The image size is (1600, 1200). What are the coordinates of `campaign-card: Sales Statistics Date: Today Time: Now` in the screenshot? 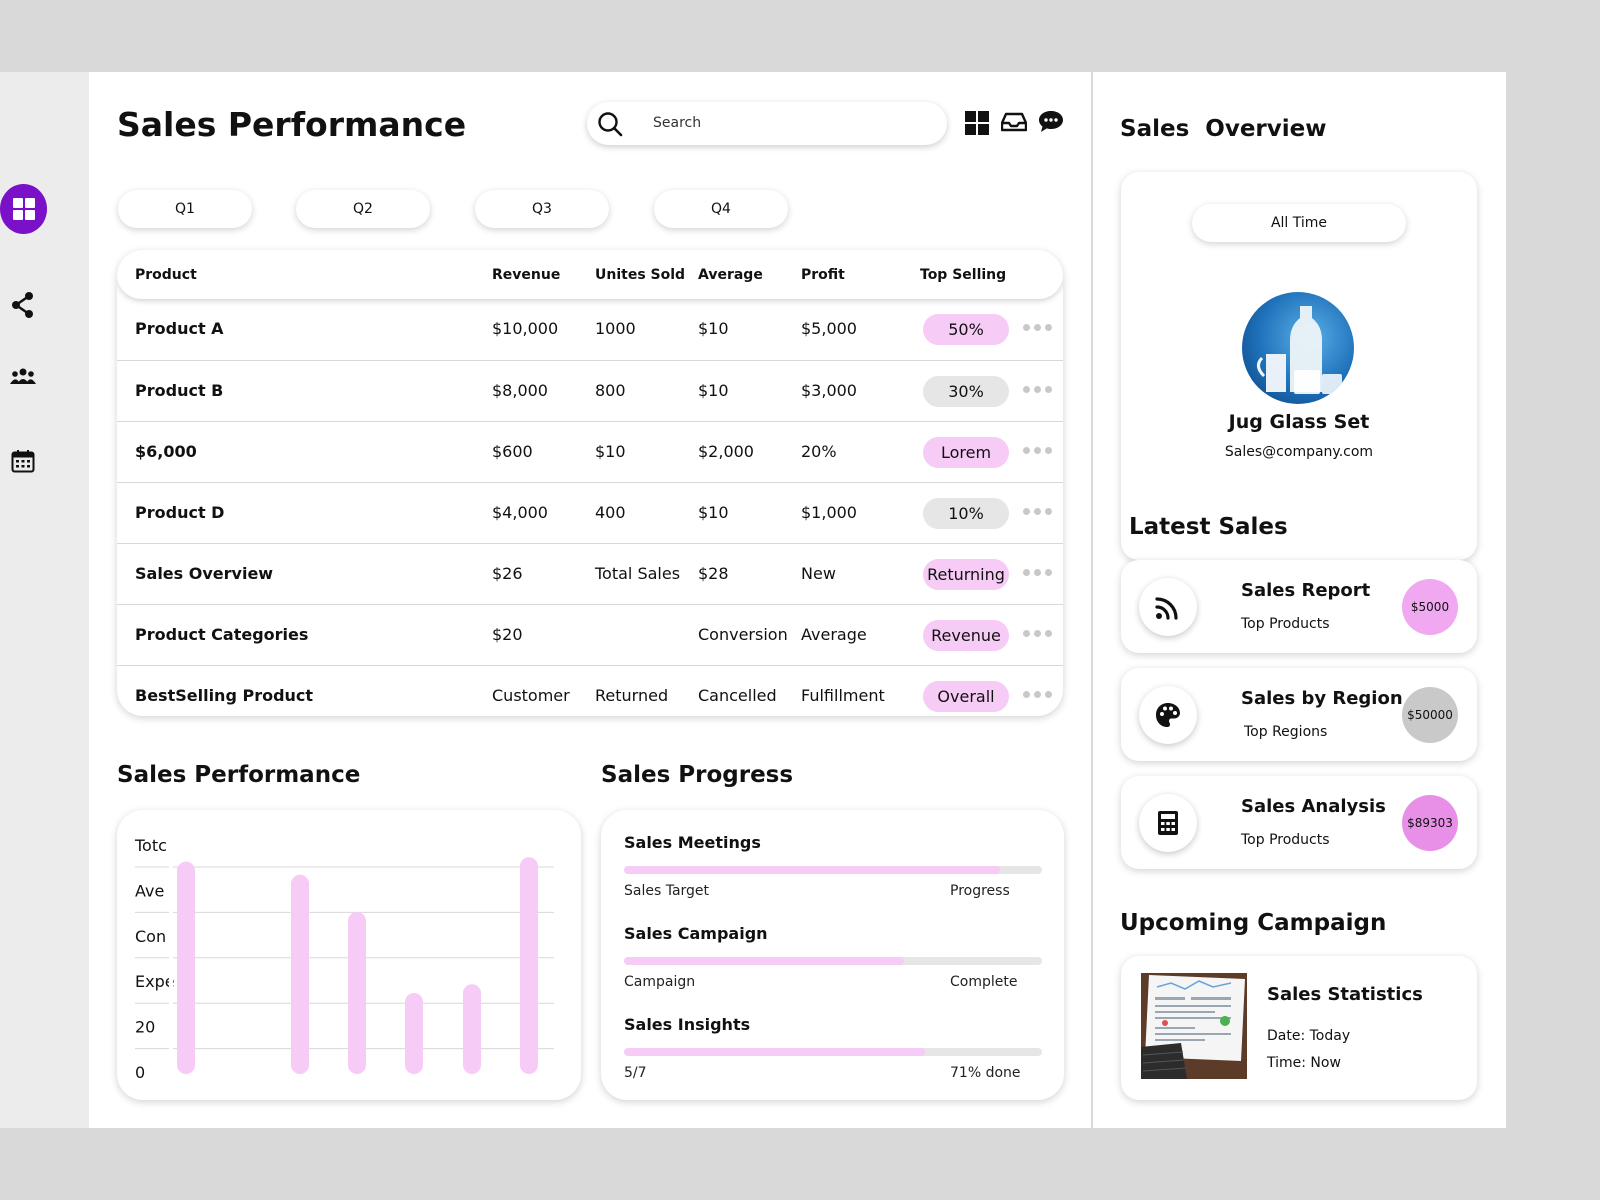 It's located at (1299, 1028).